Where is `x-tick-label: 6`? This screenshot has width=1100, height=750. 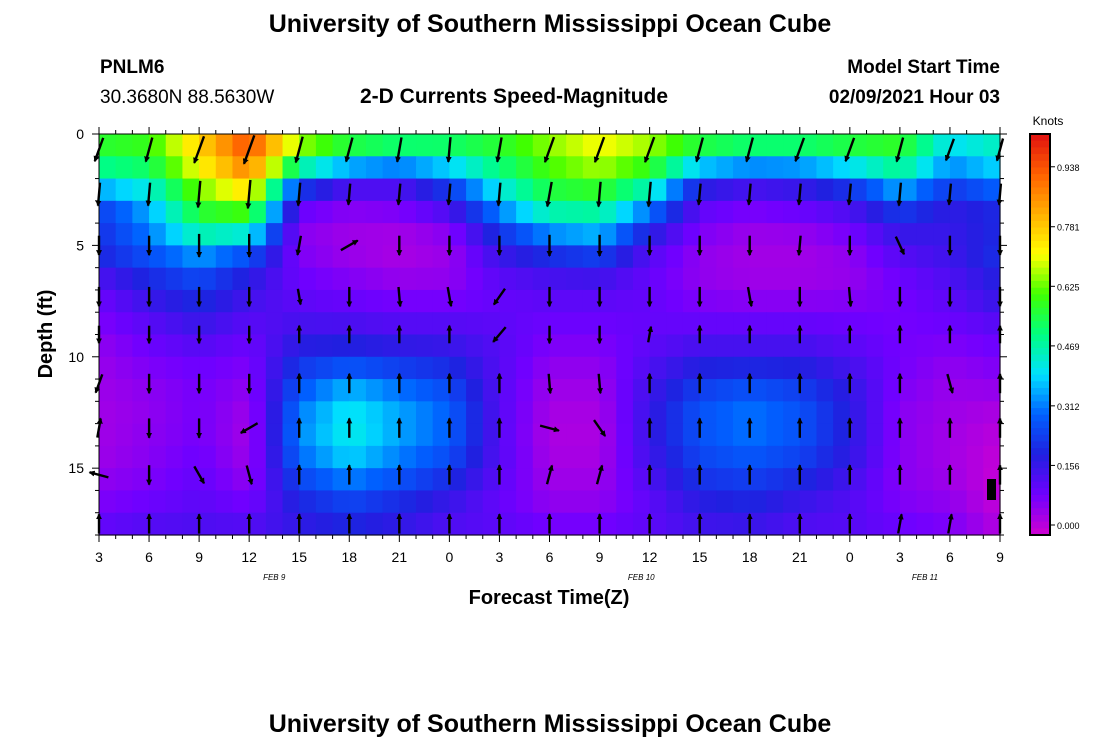 x-tick-label: 6 is located at coordinates (950, 557).